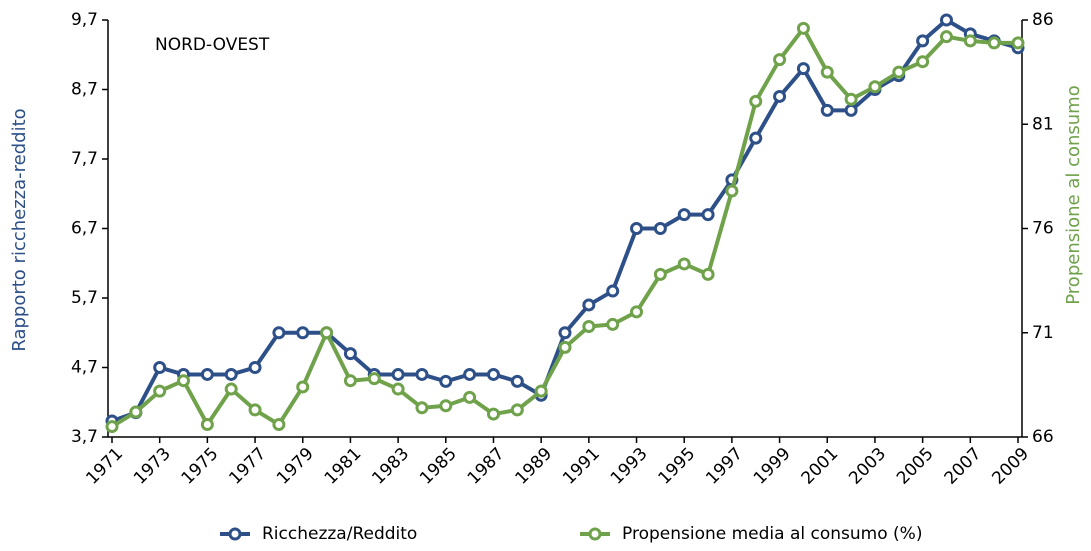  I want to click on x-tick-label: 1997, so click(724, 466).